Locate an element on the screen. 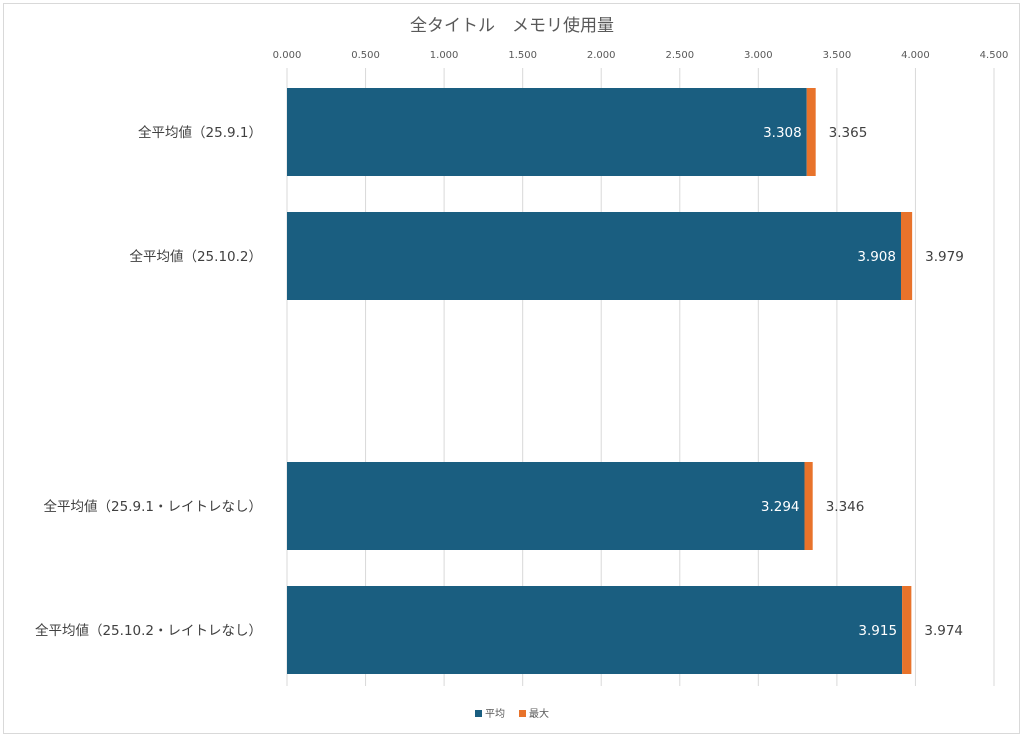  x-tick-label: 3.000 is located at coordinates (758, 55).